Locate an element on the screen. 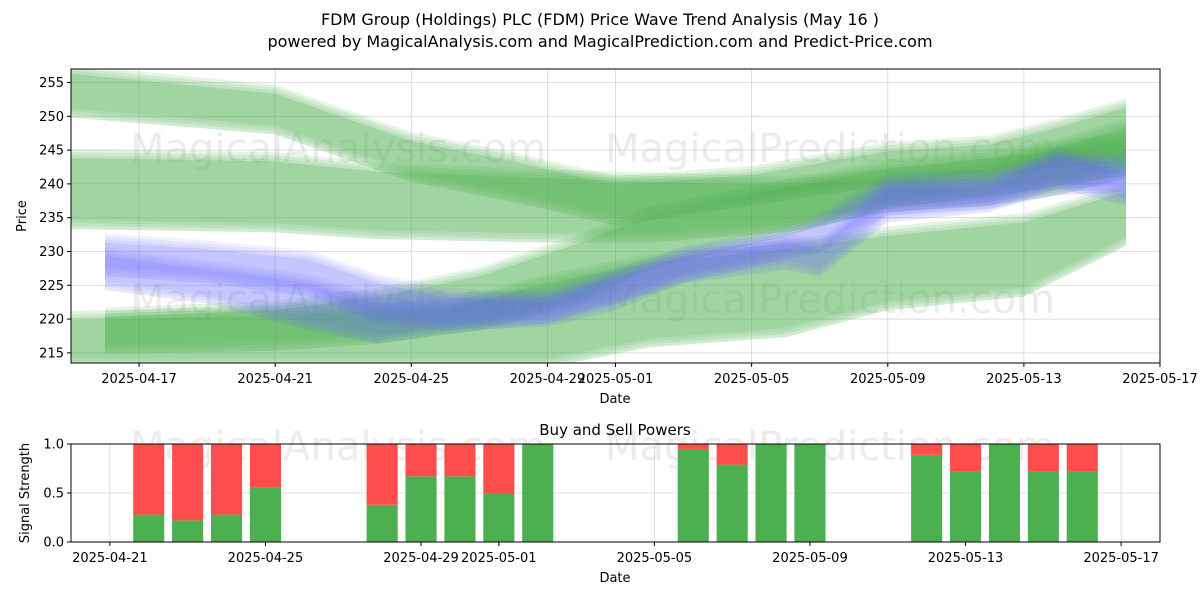  top-x-axis-label: Date is located at coordinates (614, 399).